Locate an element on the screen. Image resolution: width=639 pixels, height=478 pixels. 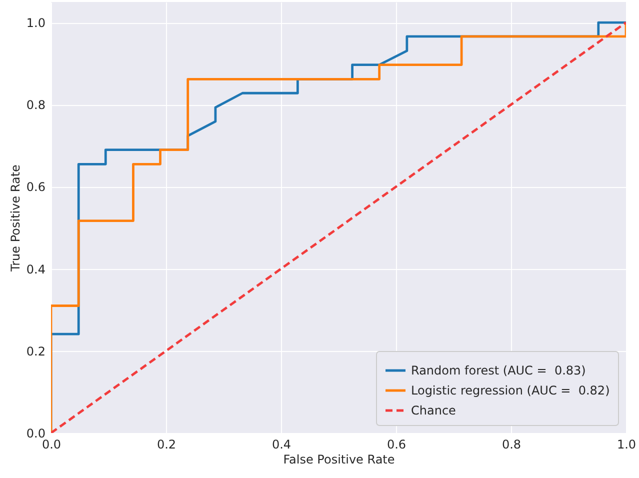
y-tick-label: 1.0 is located at coordinates (36, 23).